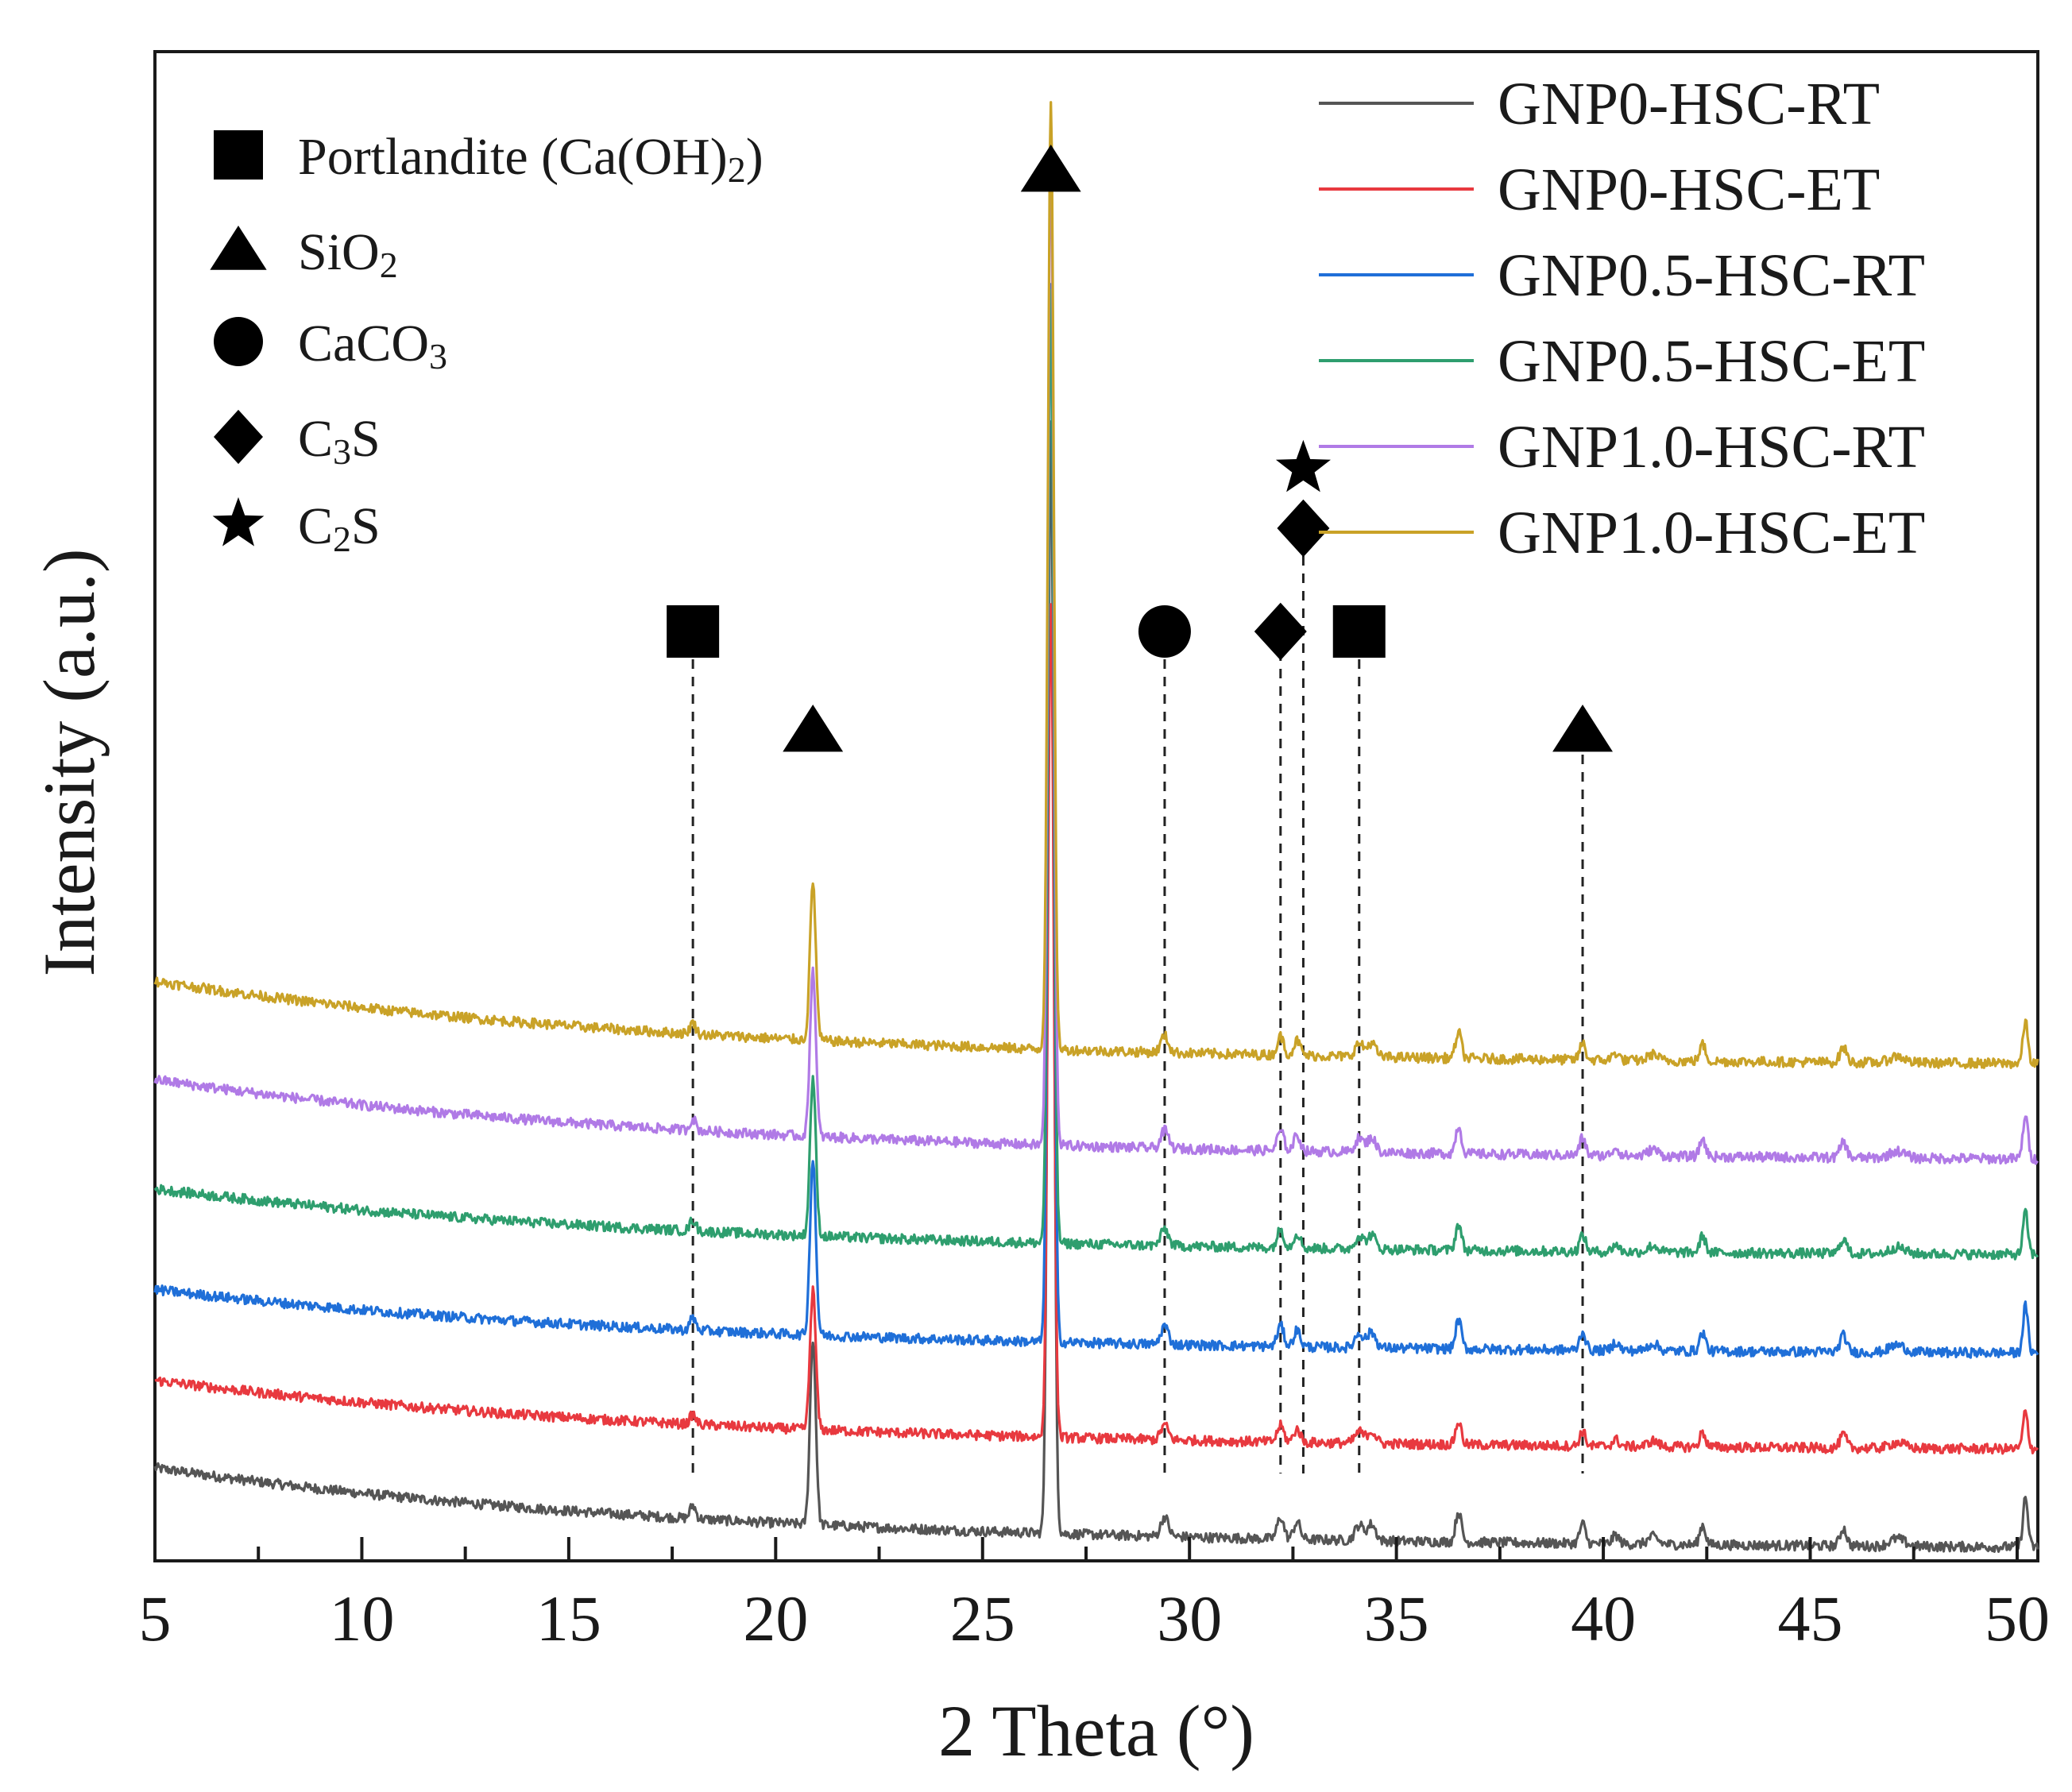 The image size is (2072, 1792). I want to click on legend-label: GNP1.0-HSC-RT, so click(1711, 447).